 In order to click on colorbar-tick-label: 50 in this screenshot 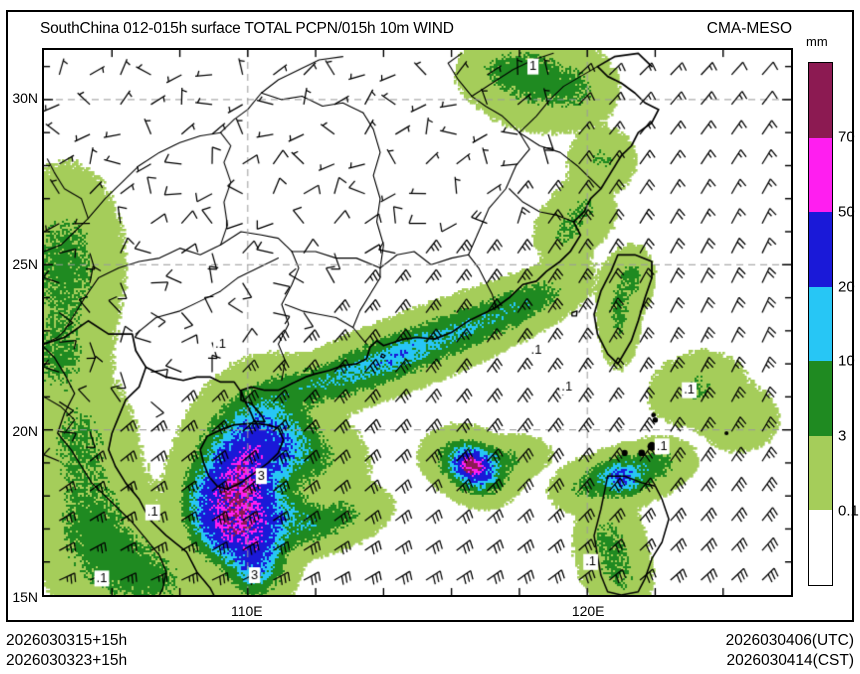, I will do `click(846, 212)`.